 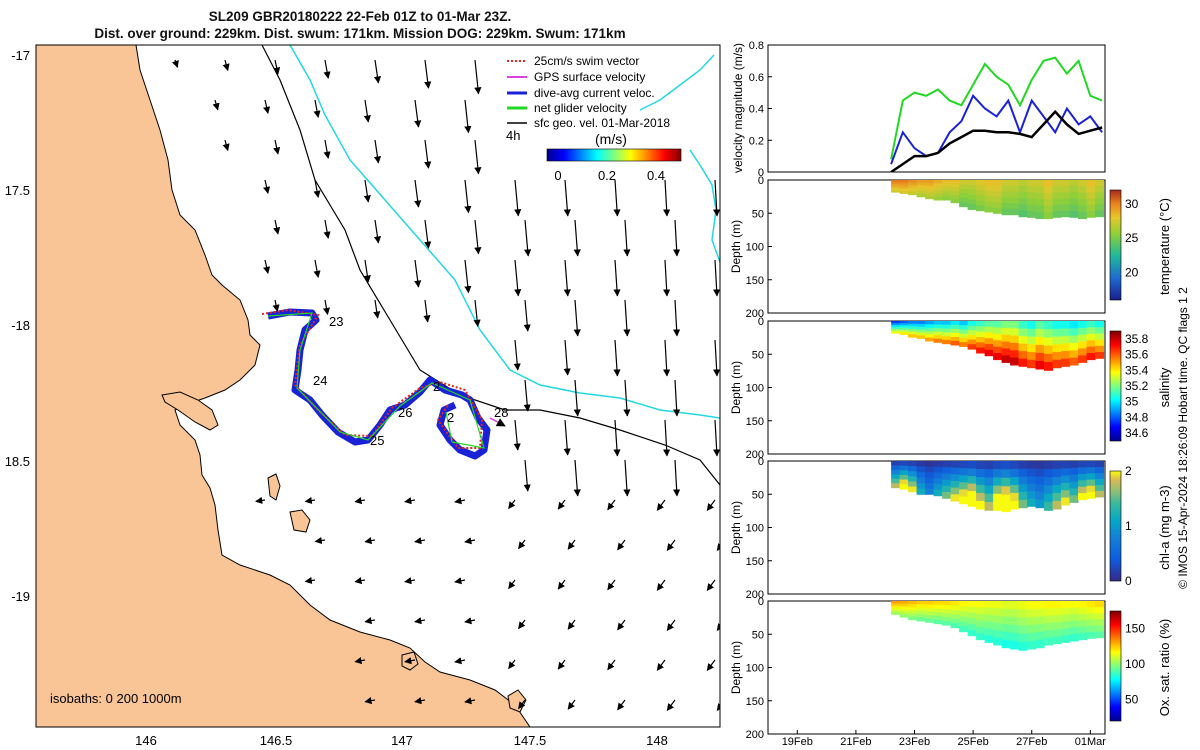 What do you see at coordinates (405, 412) in the screenshot?
I see `day-label-26: 26` at bounding box center [405, 412].